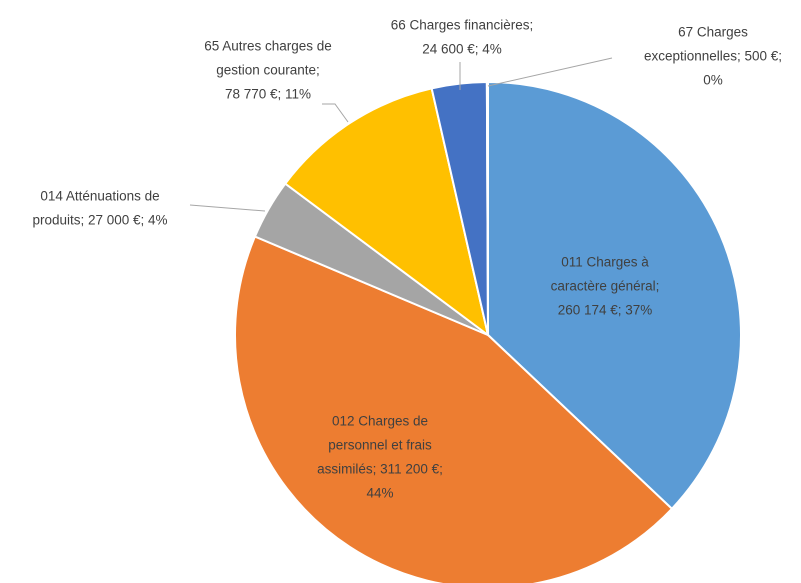  I want to click on data-label: 012 Charges de, so click(380, 421).